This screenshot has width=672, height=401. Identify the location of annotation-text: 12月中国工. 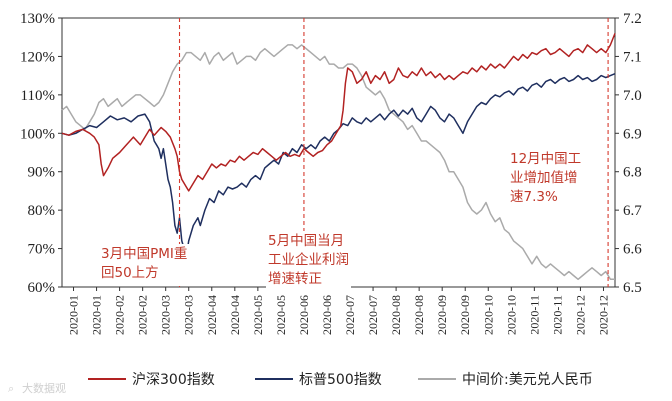
(545, 159).